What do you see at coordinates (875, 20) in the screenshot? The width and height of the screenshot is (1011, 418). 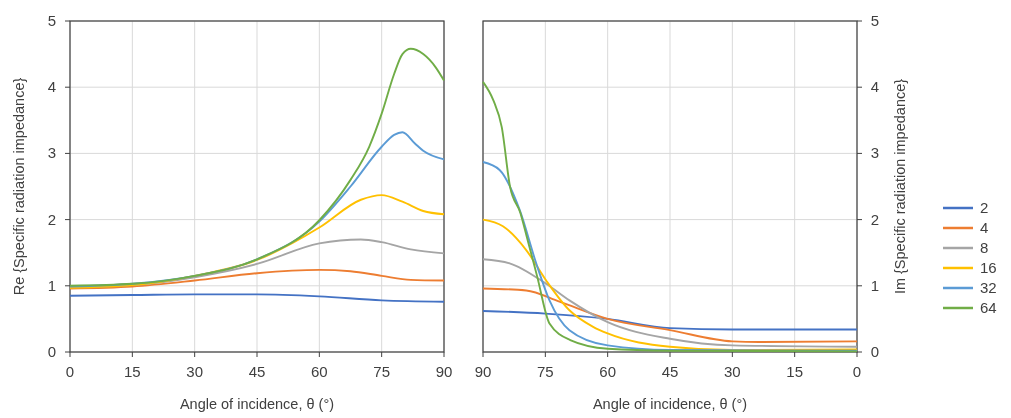 I see `y2-tick-label: 5` at bounding box center [875, 20].